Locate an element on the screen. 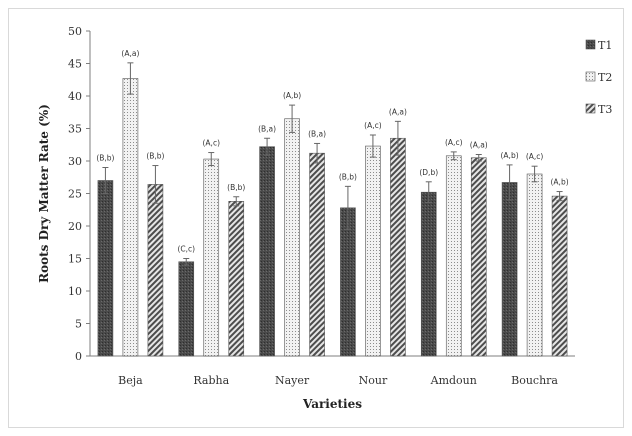 The height and width of the screenshot is (436, 632). bar-t3-nour is located at coordinates (398, 247).